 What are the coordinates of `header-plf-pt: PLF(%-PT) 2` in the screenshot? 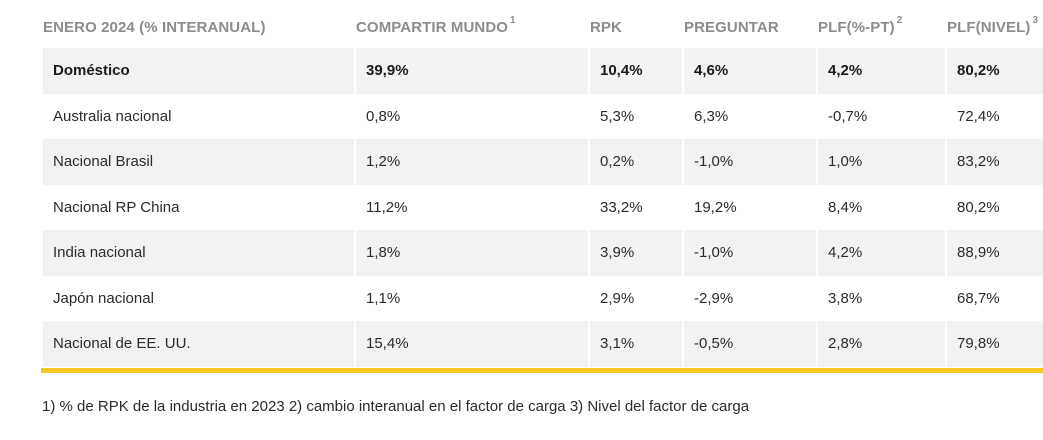 It's located at (881, 28).